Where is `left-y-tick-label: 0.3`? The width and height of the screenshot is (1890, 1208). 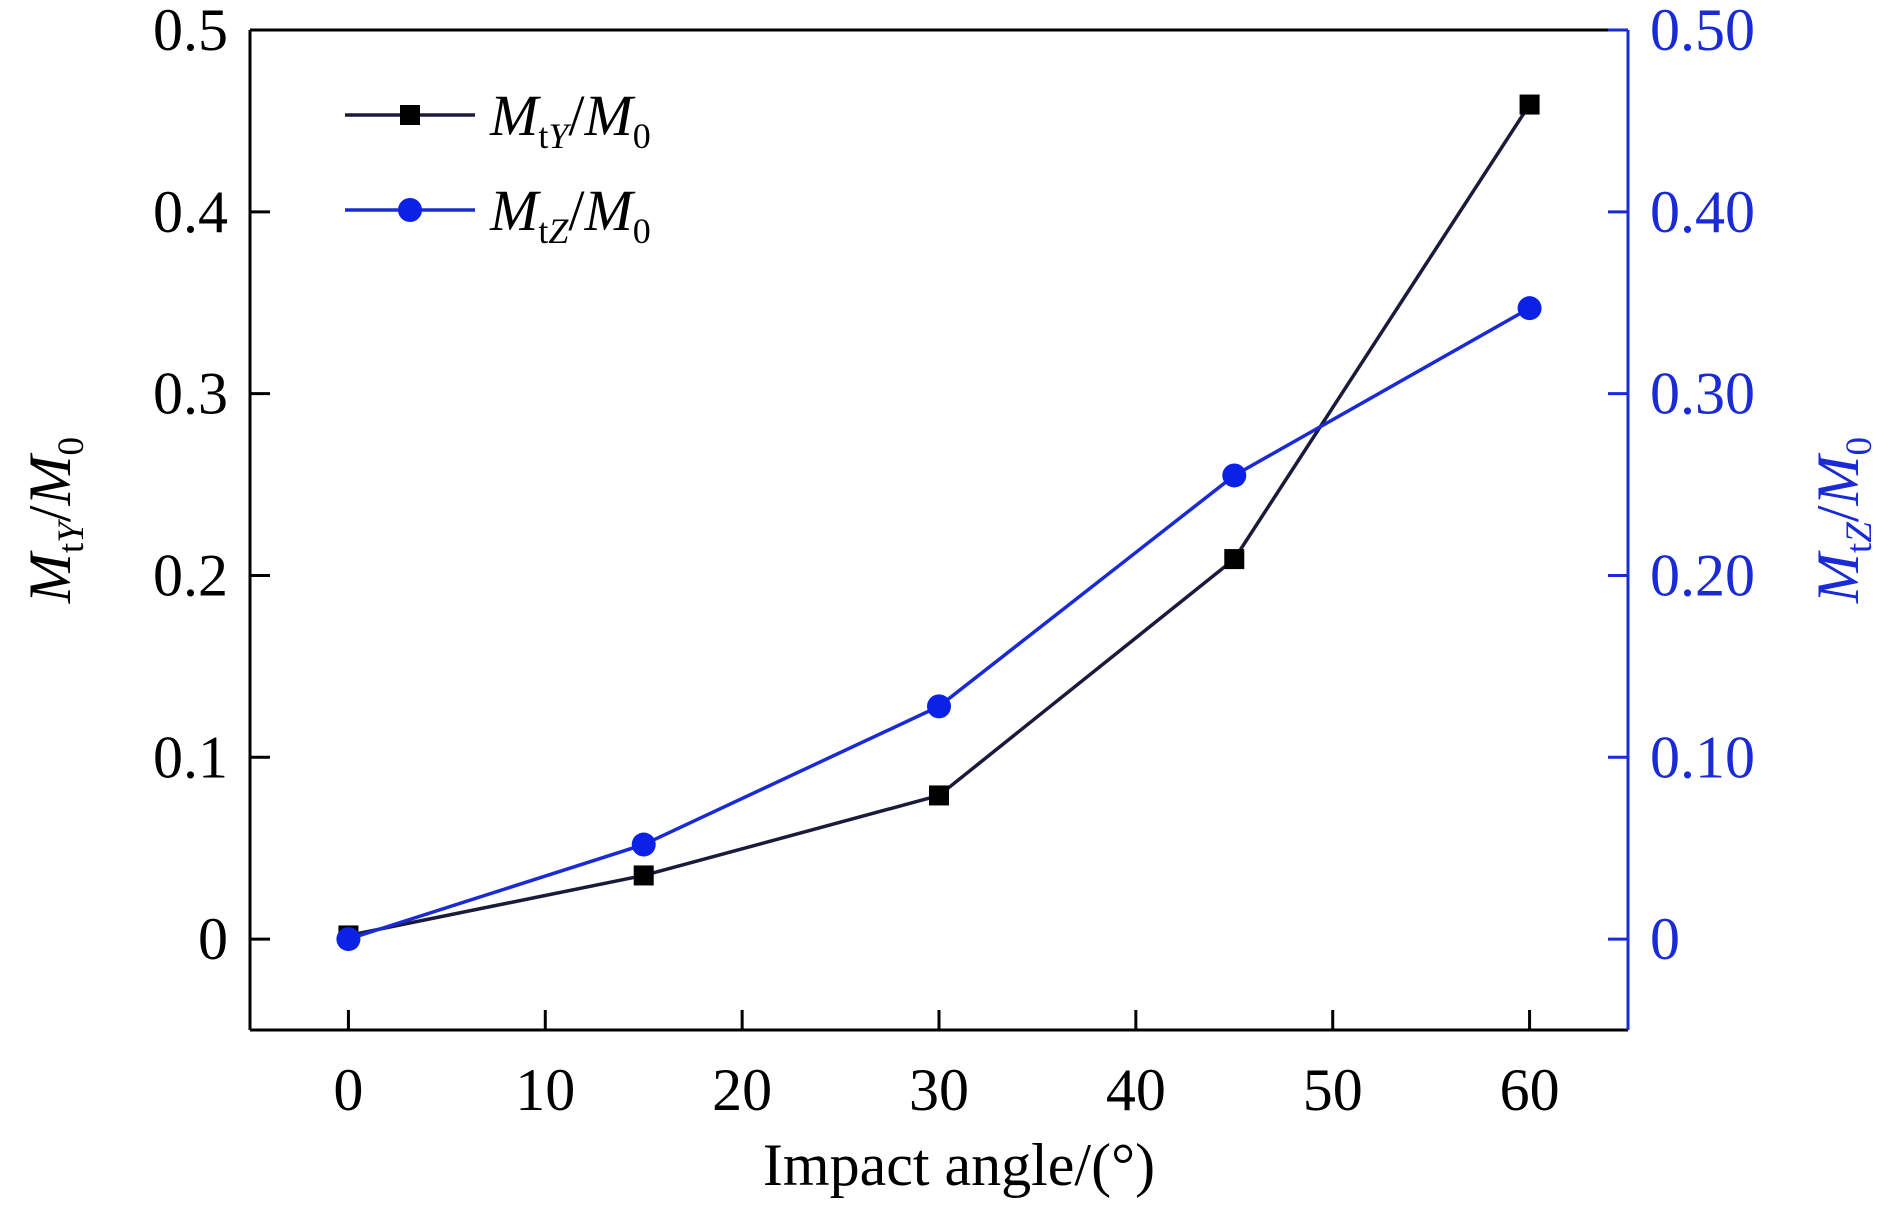 left-y-tick-label: 0.3 is located at coordinates (190, 394).